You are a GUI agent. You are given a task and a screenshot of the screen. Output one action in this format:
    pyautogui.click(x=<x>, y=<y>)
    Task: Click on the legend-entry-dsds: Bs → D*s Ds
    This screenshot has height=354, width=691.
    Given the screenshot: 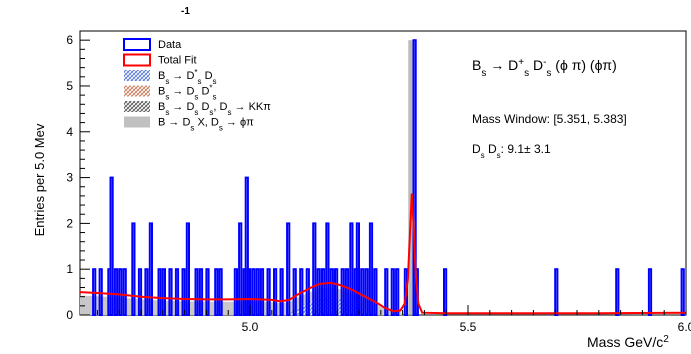 What is the action you would take?
    pyautogui.click(x=170, y=77)
    